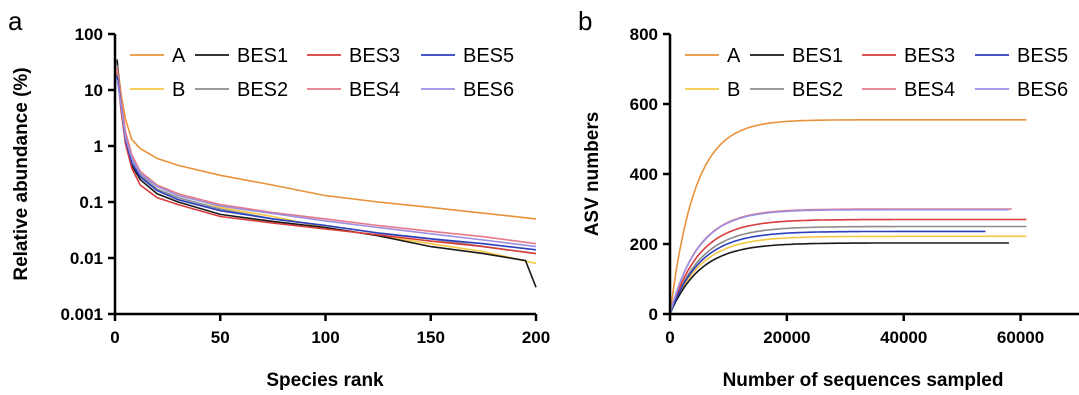  What do you see at coordinates (86, 258) in the screenshot?
I see `y-tick-label: 0.01` at bounding box center [86, 258].